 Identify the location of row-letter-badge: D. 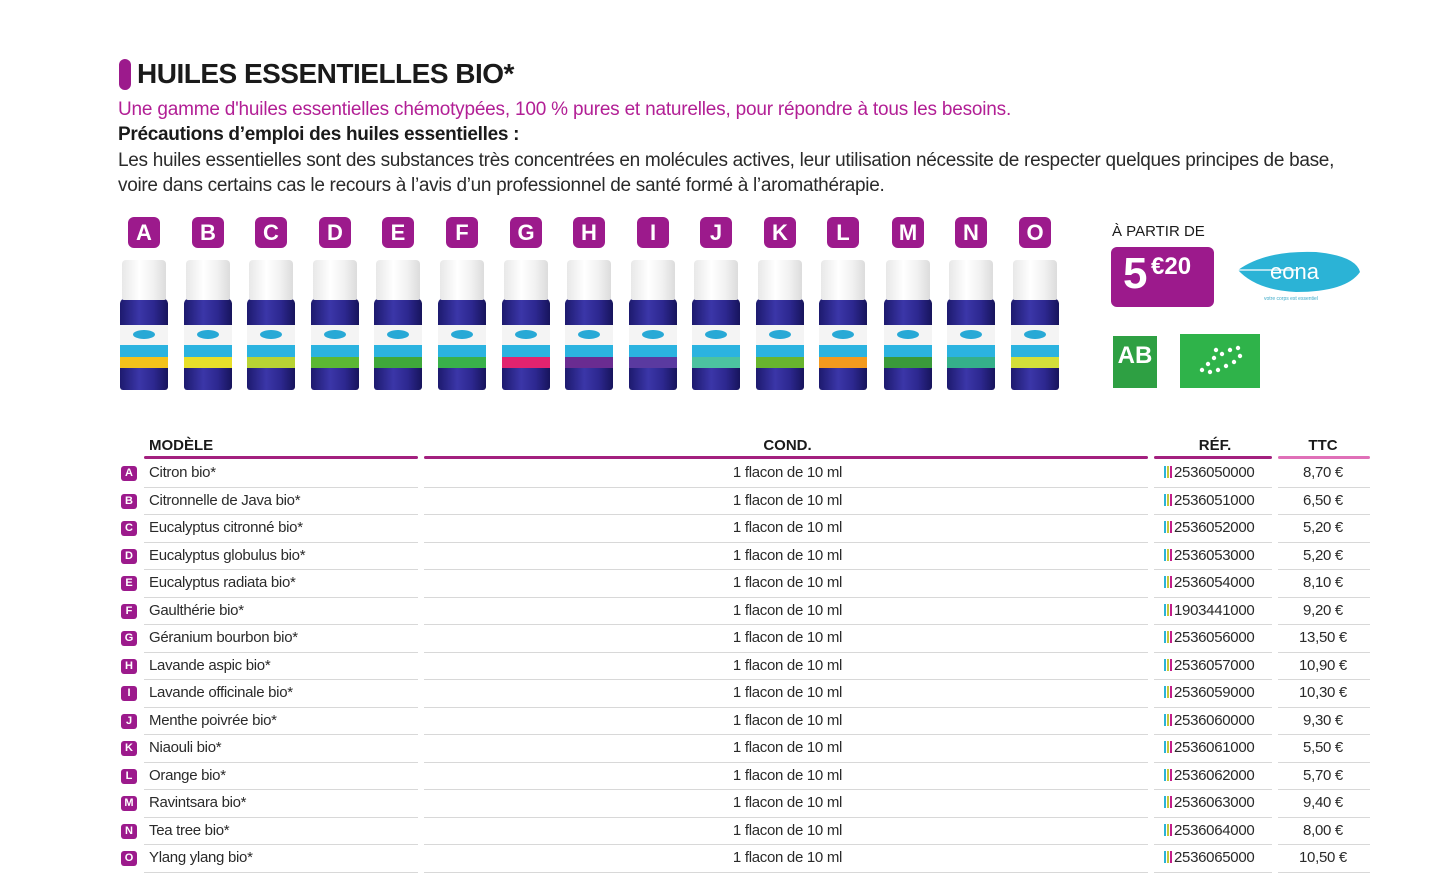
(129, 556).